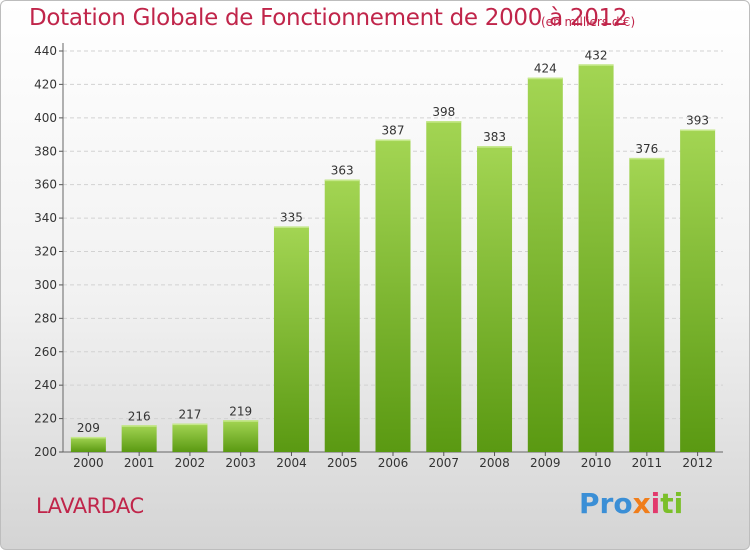  Describe the element at coordinates (342, 171) in the screenshot. I see `value-label: 363` at that location.